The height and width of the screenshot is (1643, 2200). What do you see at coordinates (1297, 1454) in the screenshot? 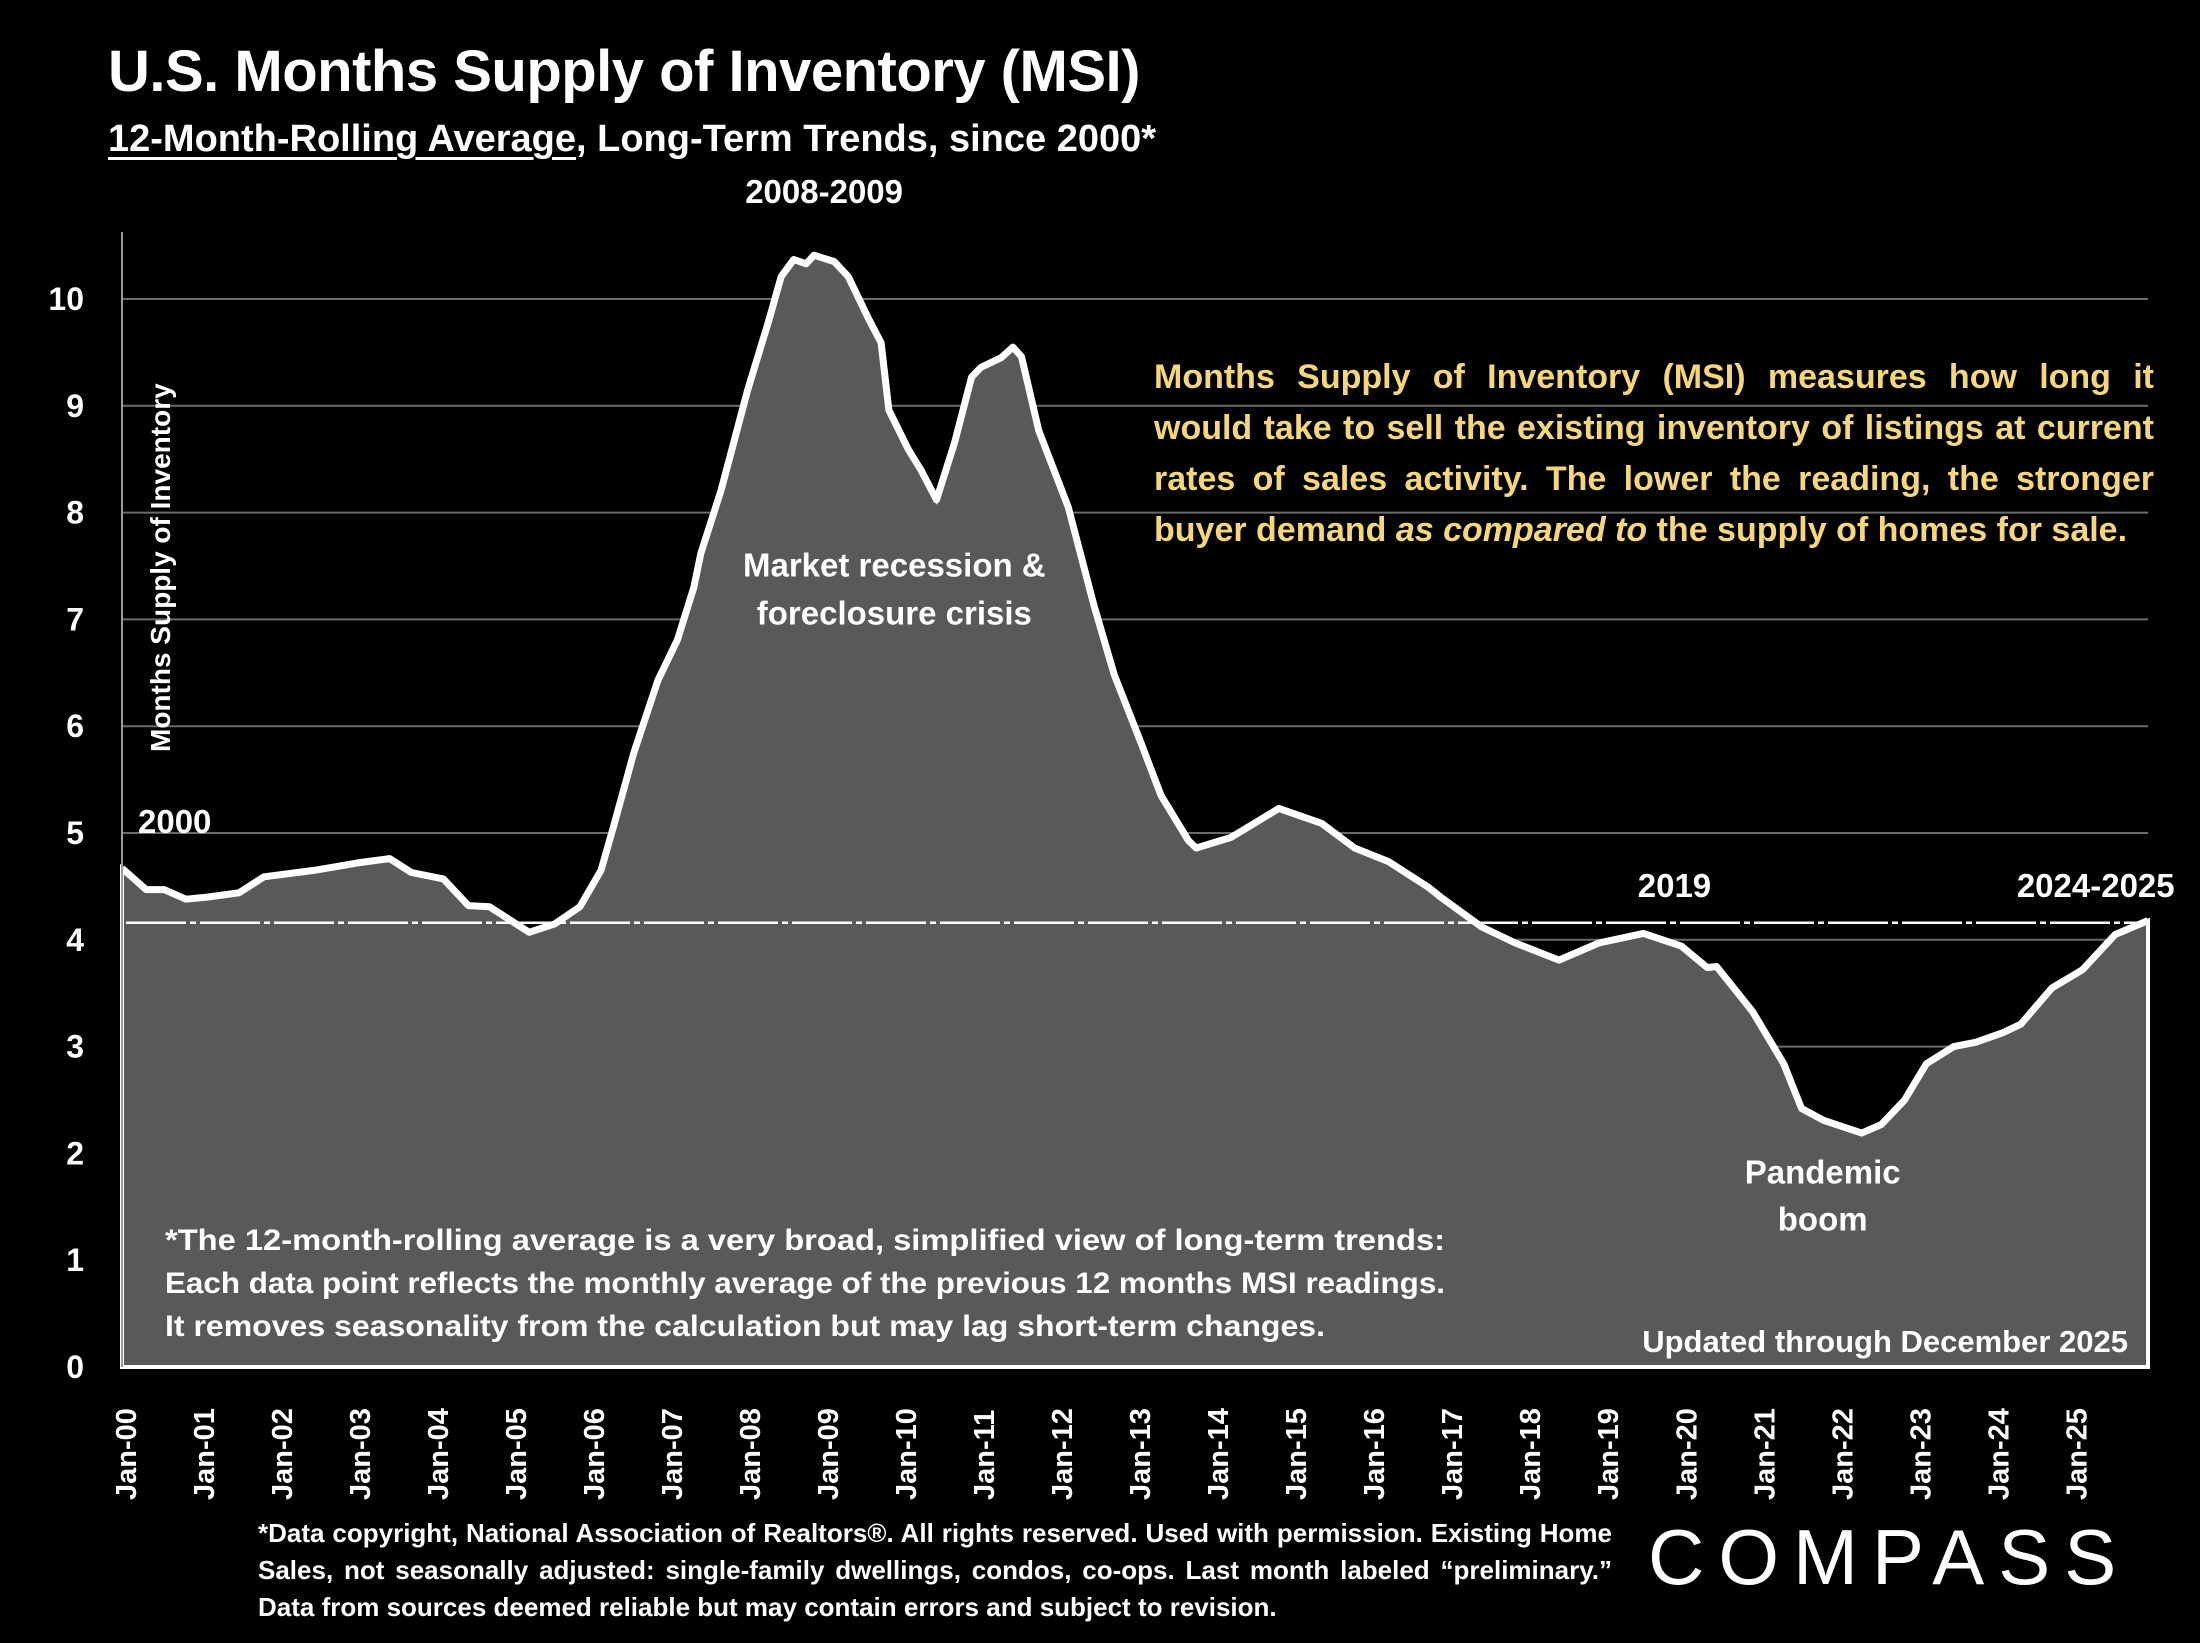
I see `x-tick-label: Jan-15` at bounding box center [1297, 1454].